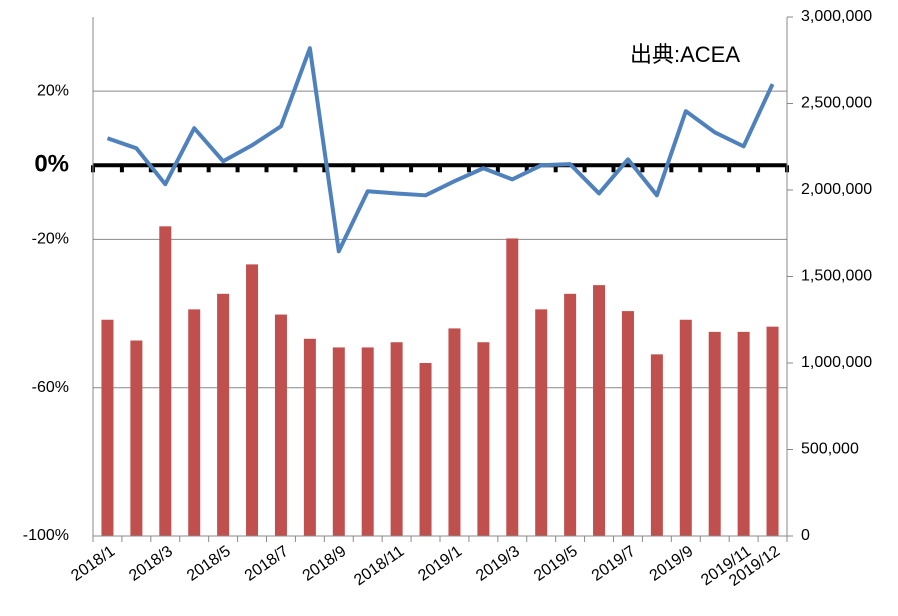 Image resolution: width=898 pixels, height=616 pixels. What do you see at coordinates (379, 566) in the screenshot?
I see `x-tick-label: 2018/11` at bounding box center [379, 566].